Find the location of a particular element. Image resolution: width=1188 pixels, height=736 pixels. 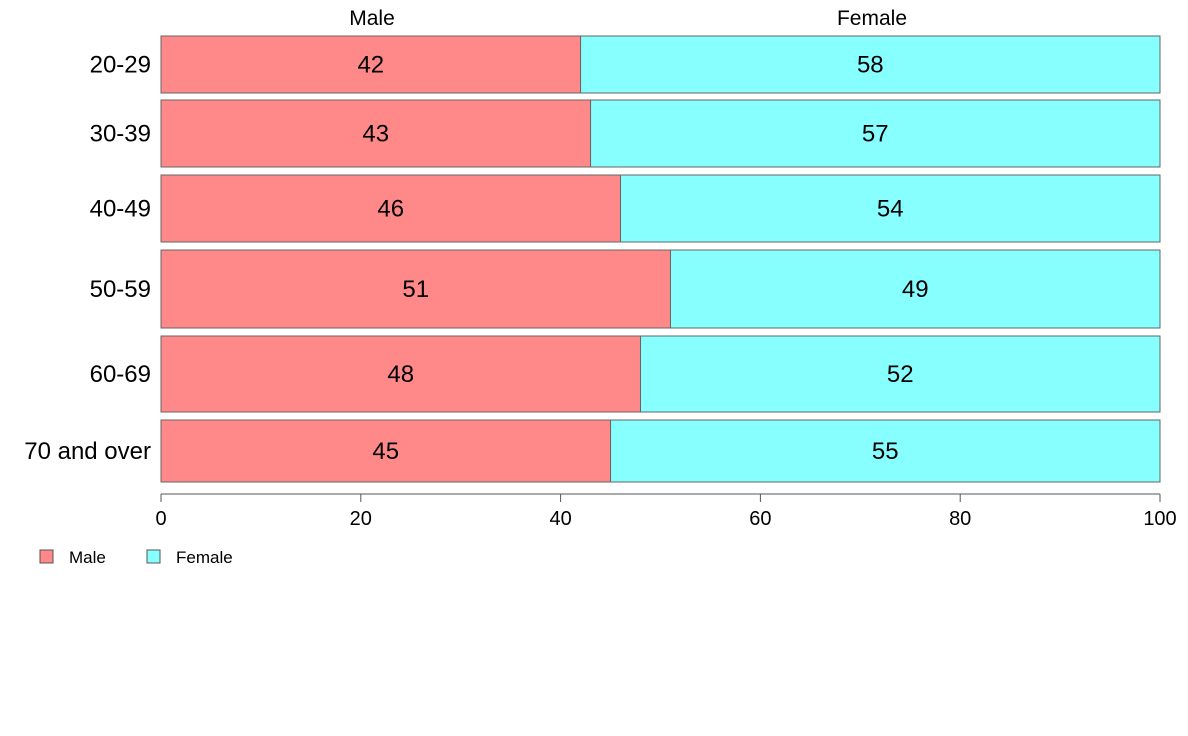

legend-swatch-male is located at coordinates (46, 556).